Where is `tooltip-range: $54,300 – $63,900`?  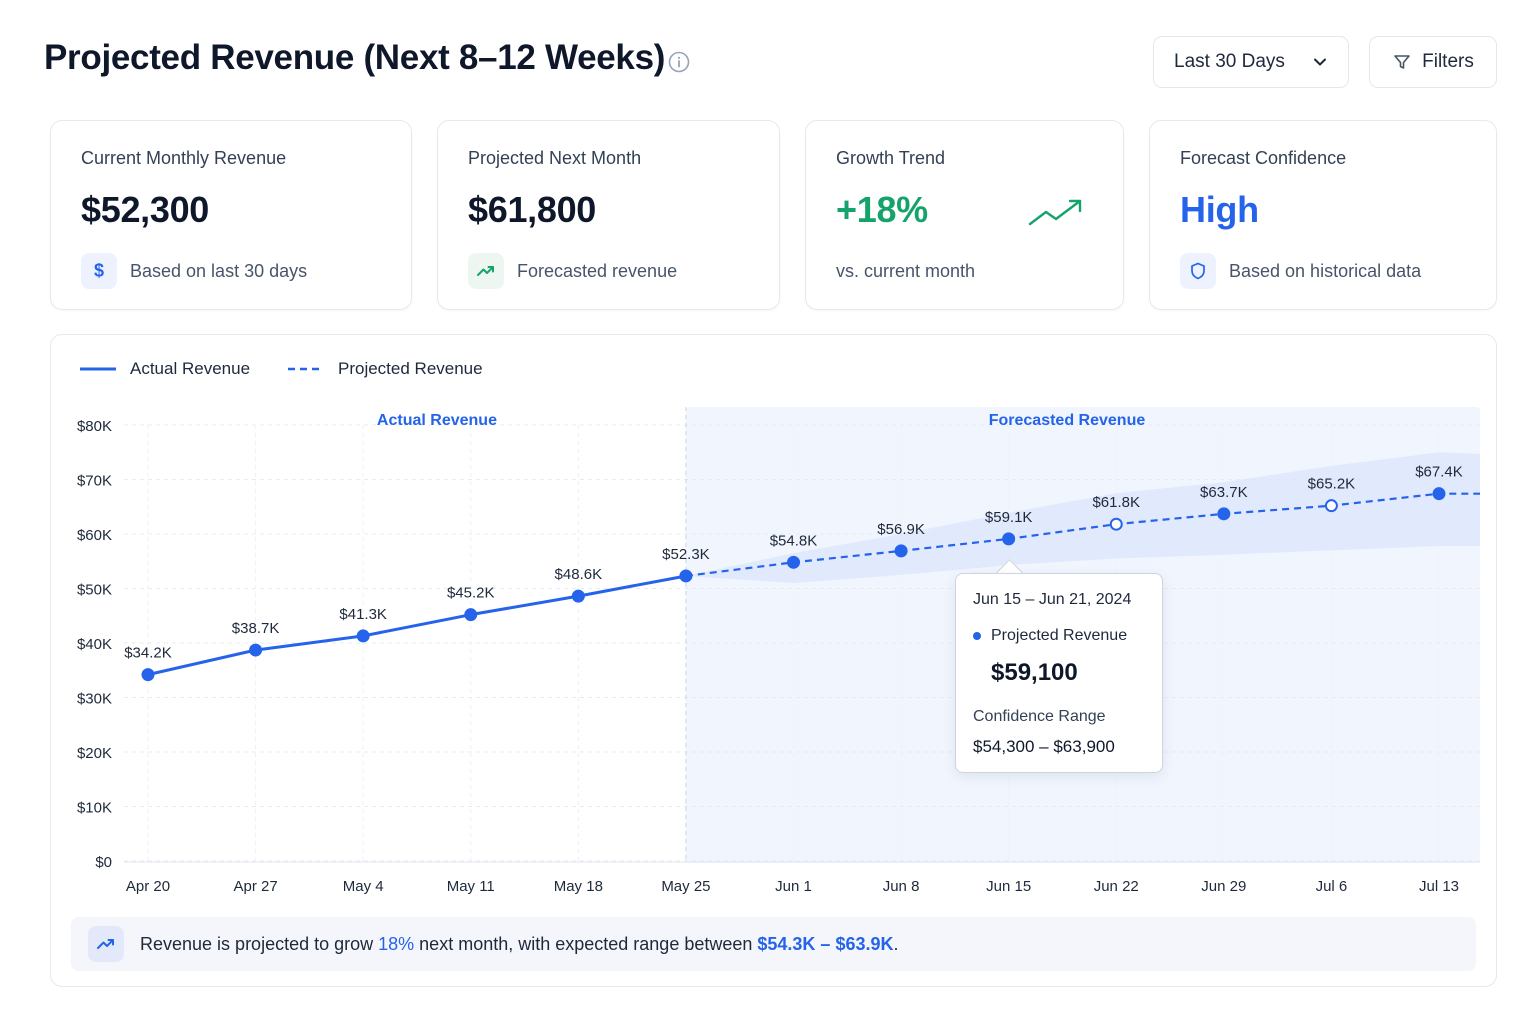 tooltip-range: $54,300 – $63,900 is located at coordinates (1044, 746).